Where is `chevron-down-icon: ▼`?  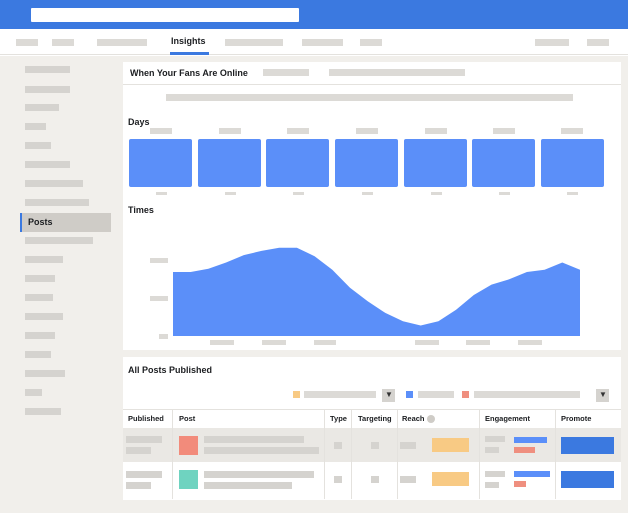
chevron-down-icon: ▼ is located at coordinates (603, 394).